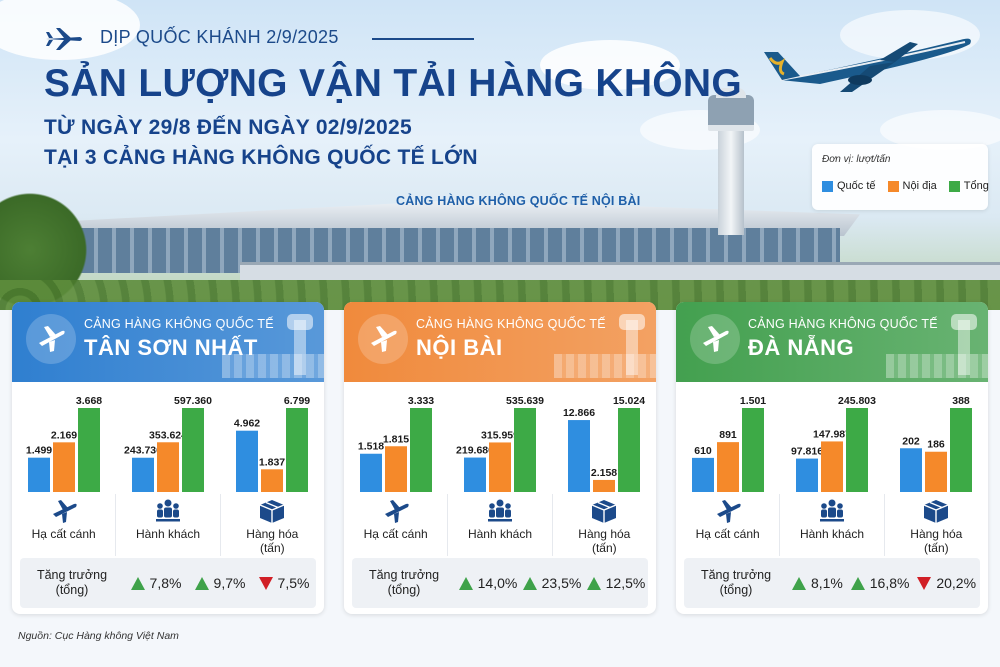  Describe the element at coordinates (272, 541) in the screenshot. I see `category-label: Hàng hóa (tấn)` at that location.